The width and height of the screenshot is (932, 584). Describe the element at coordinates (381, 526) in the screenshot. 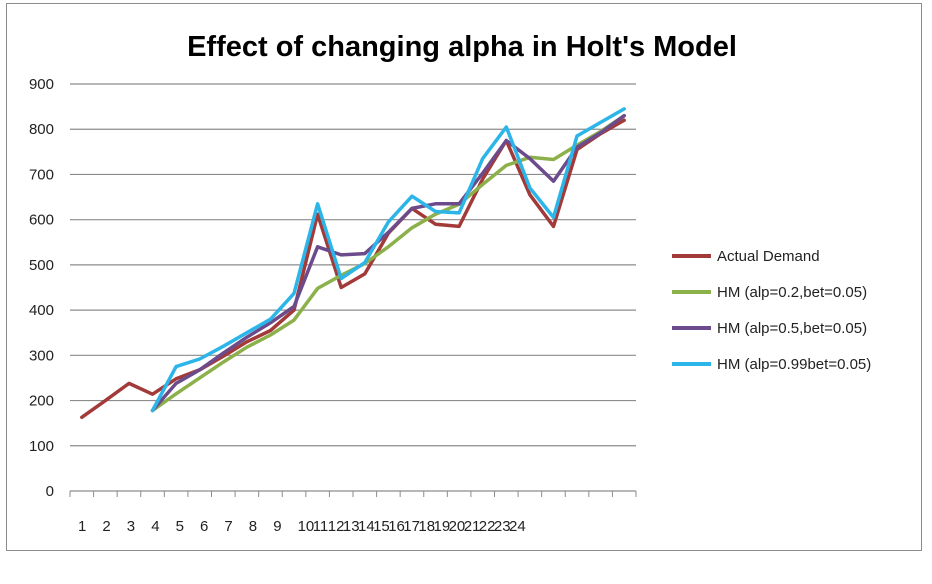

I see `x-tick-label: 15` at that location.